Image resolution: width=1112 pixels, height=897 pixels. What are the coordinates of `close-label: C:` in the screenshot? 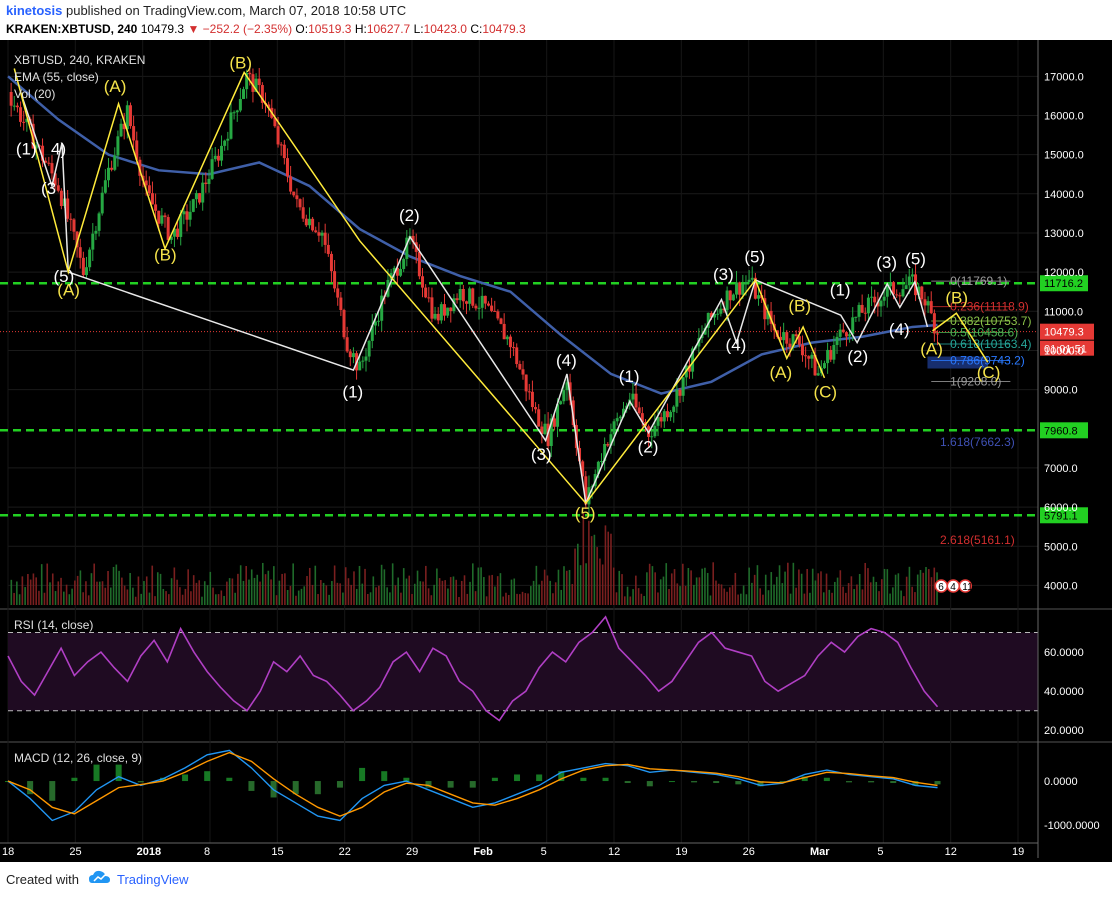 It's located at (476, 29).